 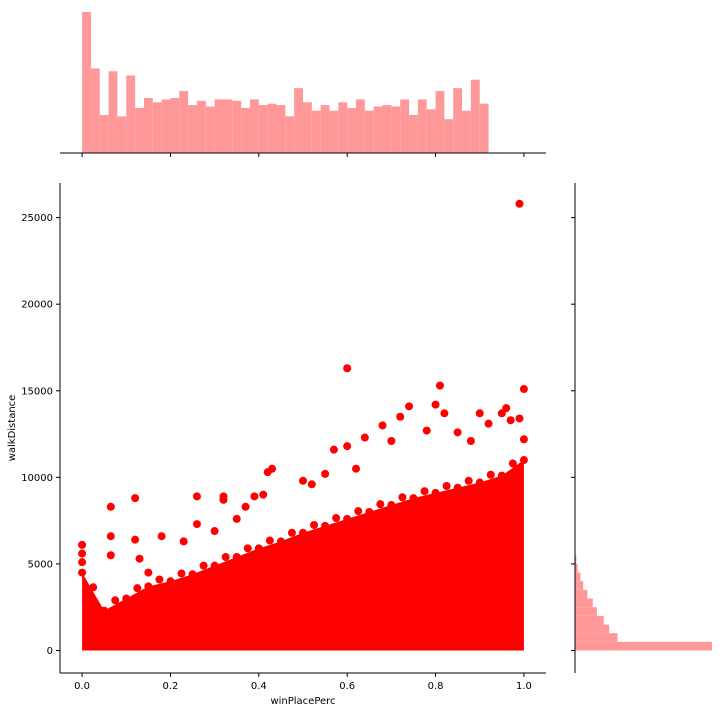 I want to click on y-tick-label: 20000, so click(x=37, y=305).